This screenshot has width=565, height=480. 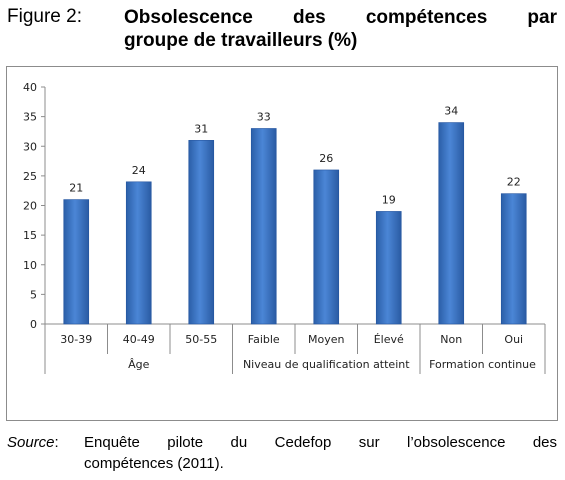 I want to click on figure-title-line1: Obsolescence des compétences par, so click(x=340, y=17).